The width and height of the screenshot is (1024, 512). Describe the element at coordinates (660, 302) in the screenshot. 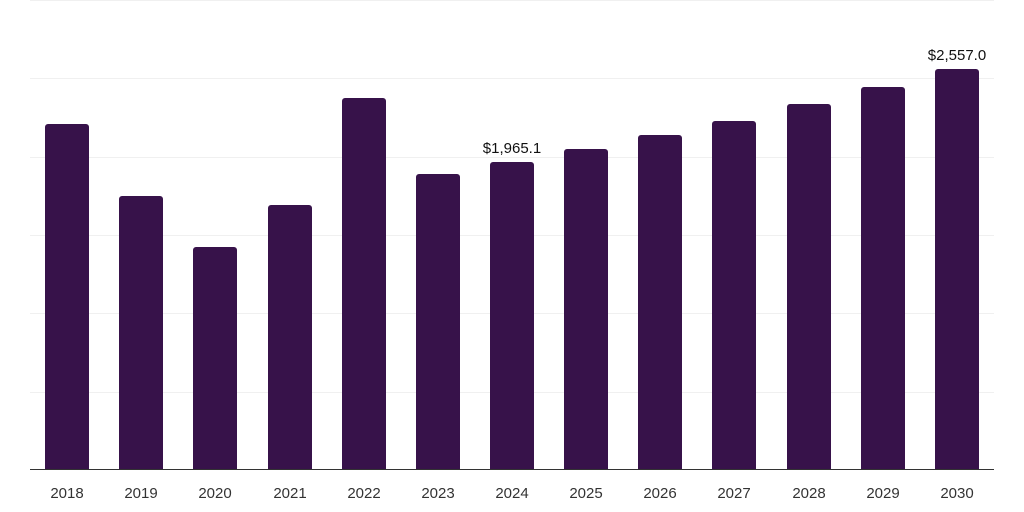

I see `bar-2026` at that location.